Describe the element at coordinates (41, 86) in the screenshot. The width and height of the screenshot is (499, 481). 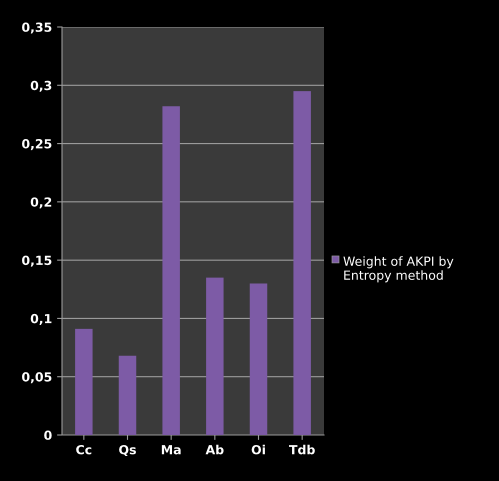
I see `y-tick-label: 0,3` at that location.